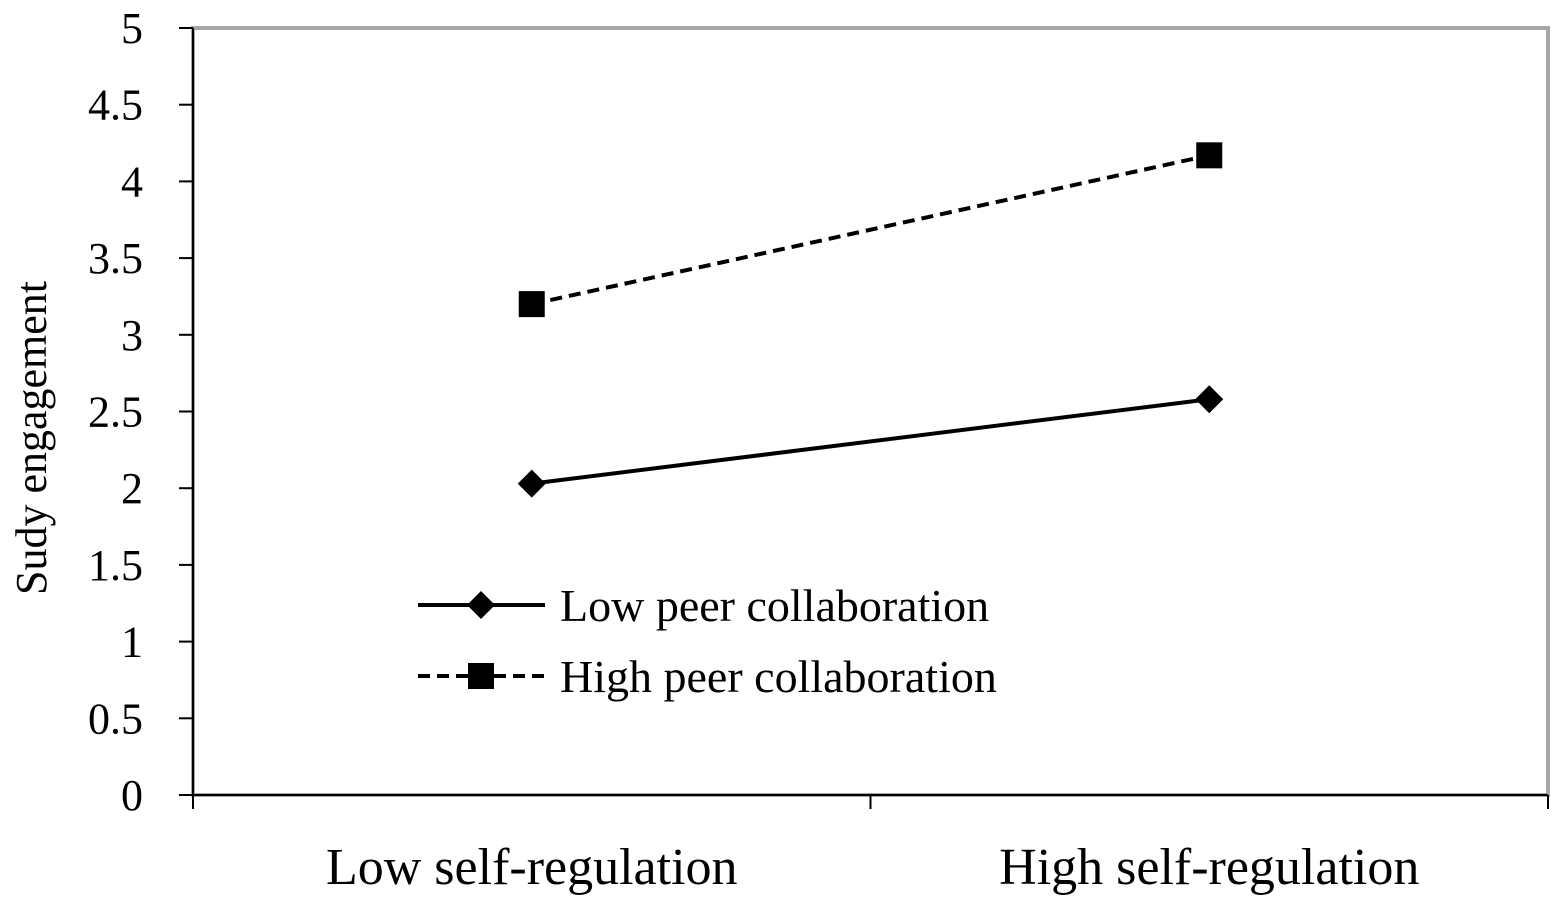 The height and width of the screenshot is (903, 1559). I want to click on x-axis-ticks: Low self-regulation High self-regulation, so click(870, 845).